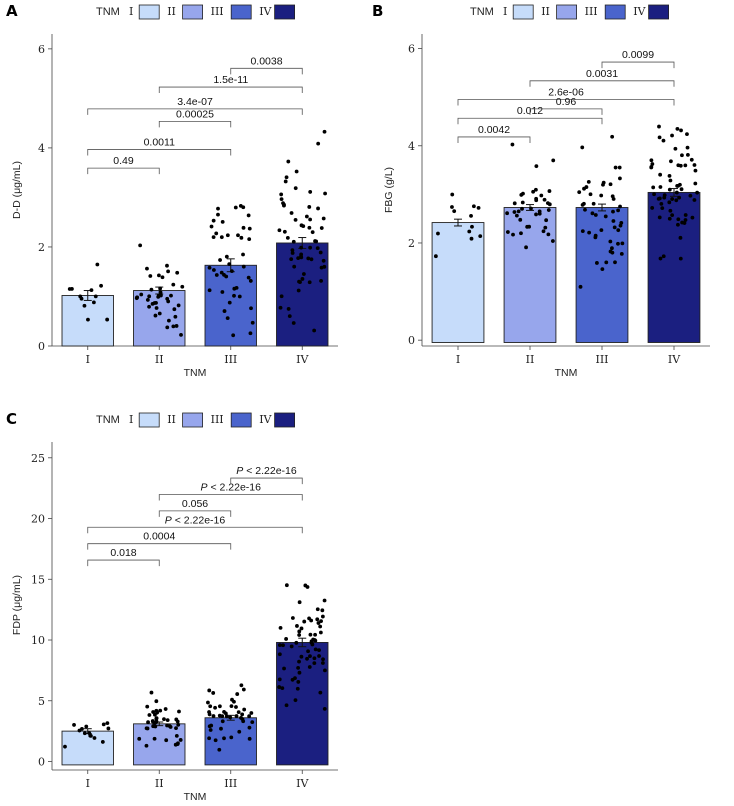  What do you see at coordinates (494, 139) in the screenshot?
I see `comparison-bracket` at bounding box center [494, 139].